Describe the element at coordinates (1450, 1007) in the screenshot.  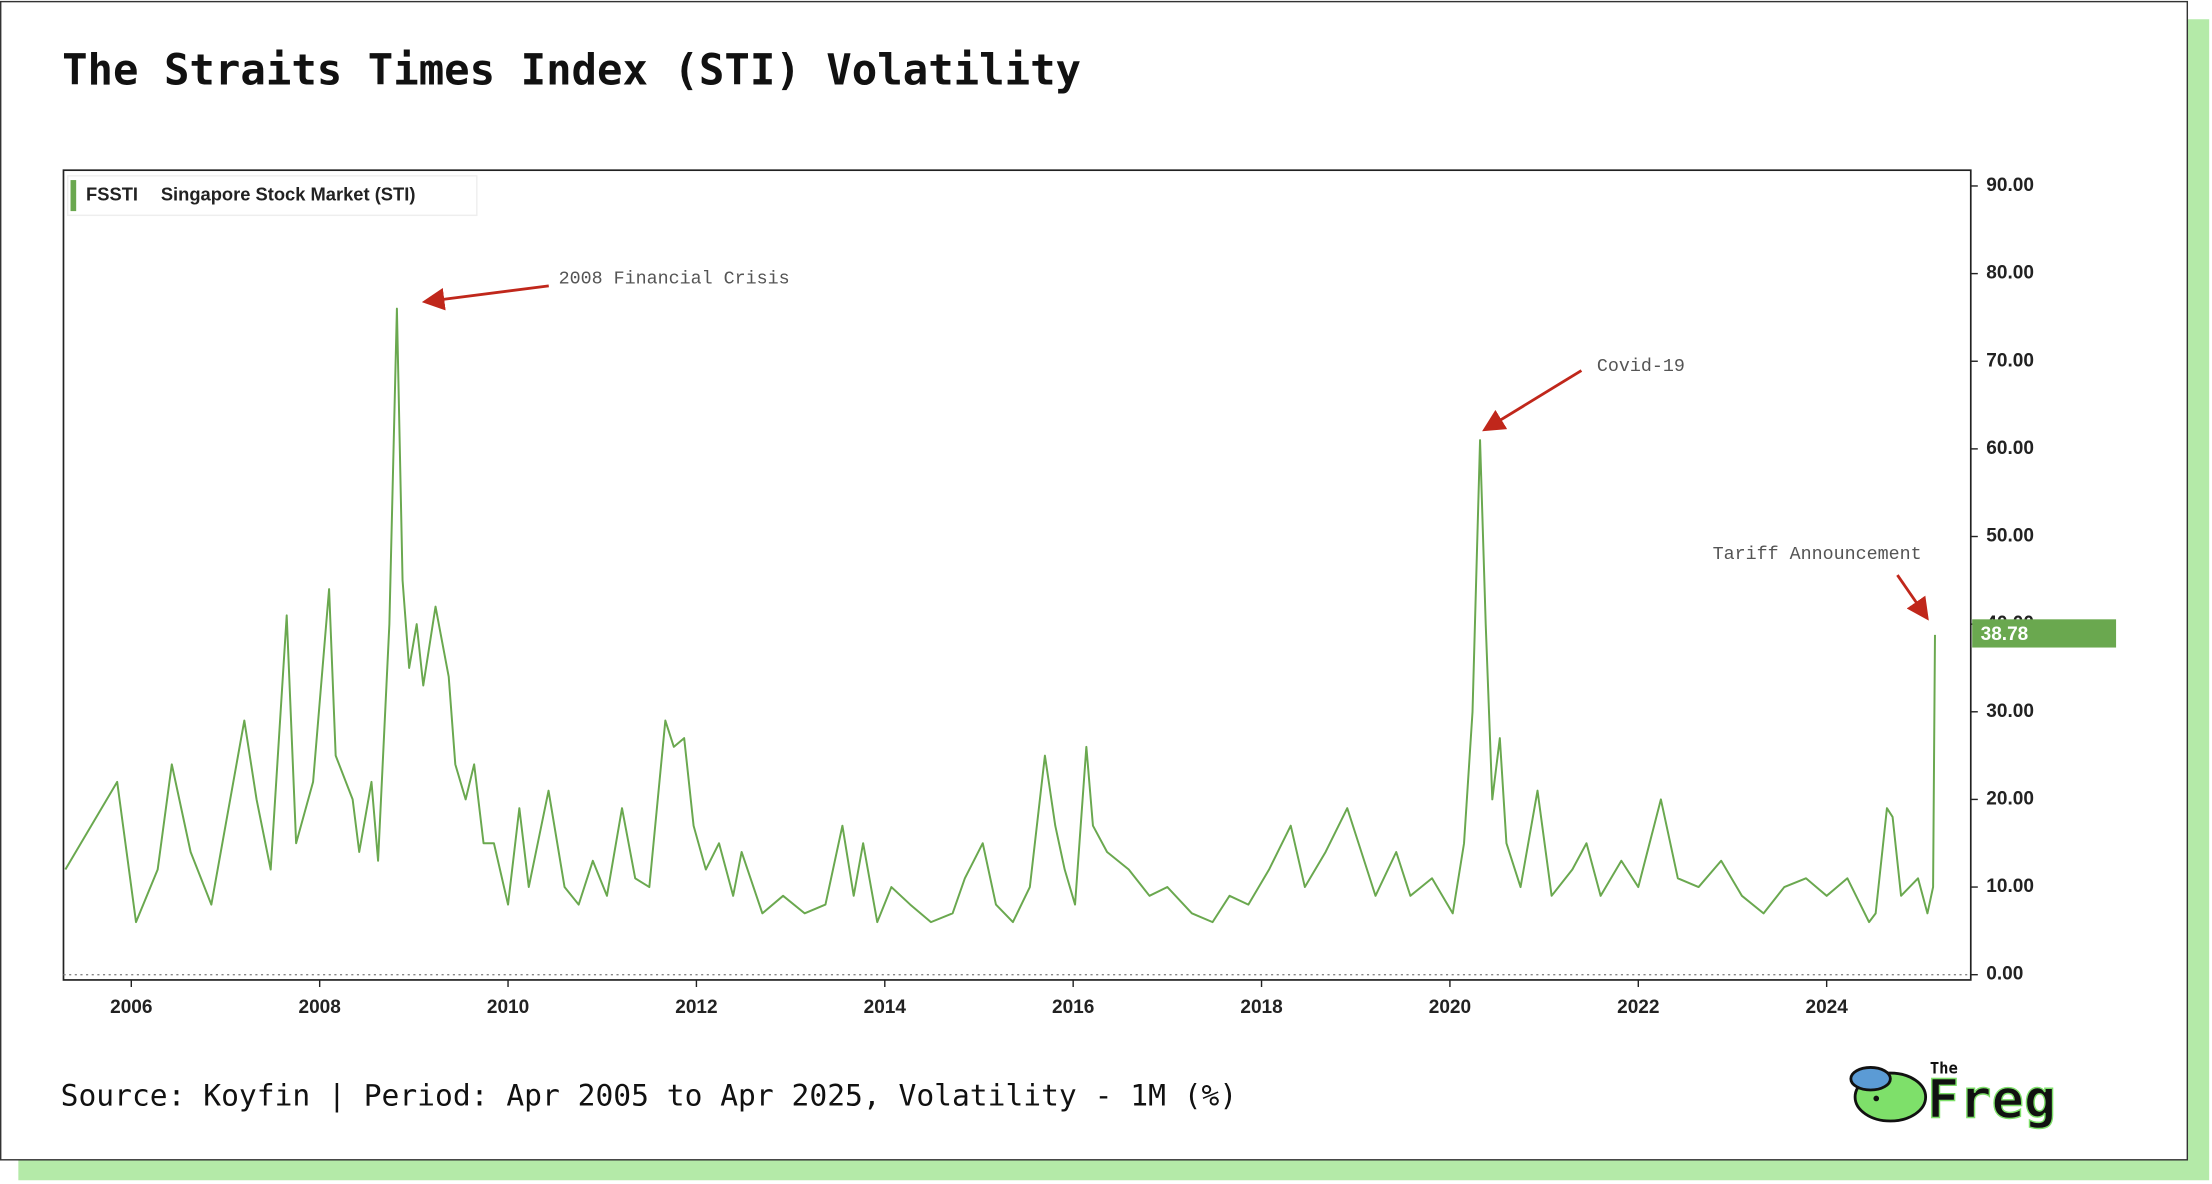
I see `x-tick-label: 2020` at that location.